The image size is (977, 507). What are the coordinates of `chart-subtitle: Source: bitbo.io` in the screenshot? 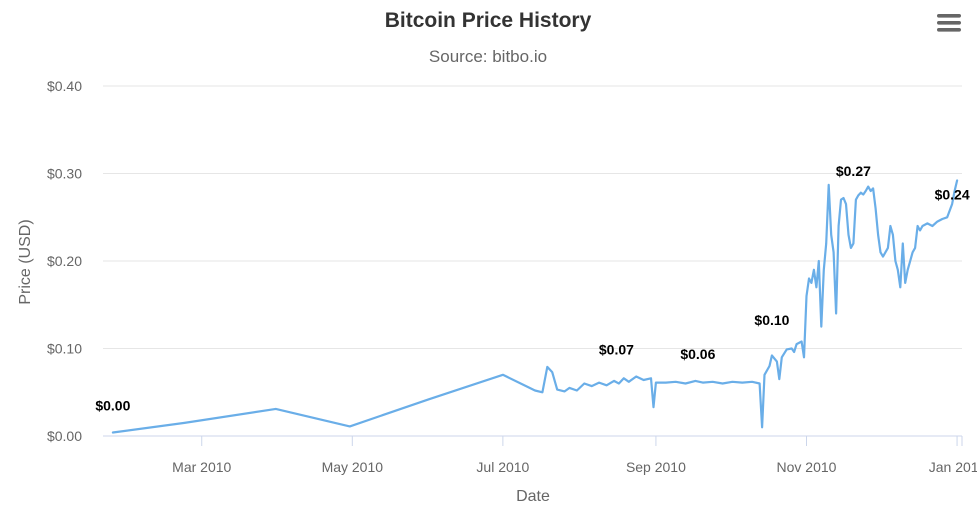 It's located at (488, 56).